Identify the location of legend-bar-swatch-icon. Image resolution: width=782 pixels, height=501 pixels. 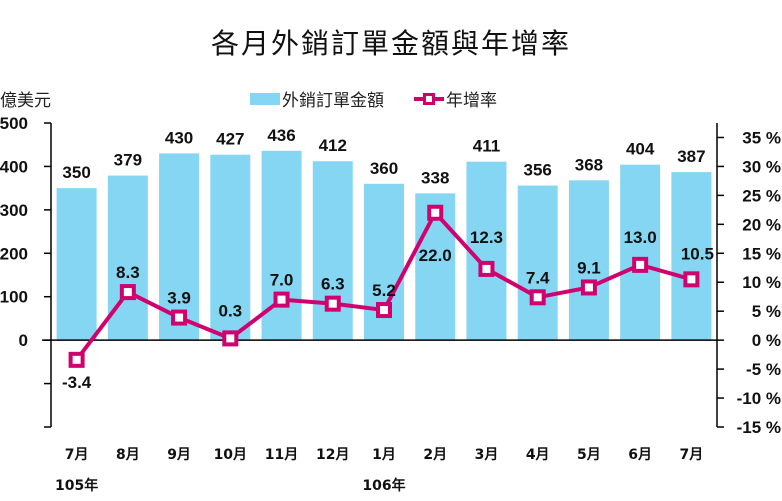
(265, 98).